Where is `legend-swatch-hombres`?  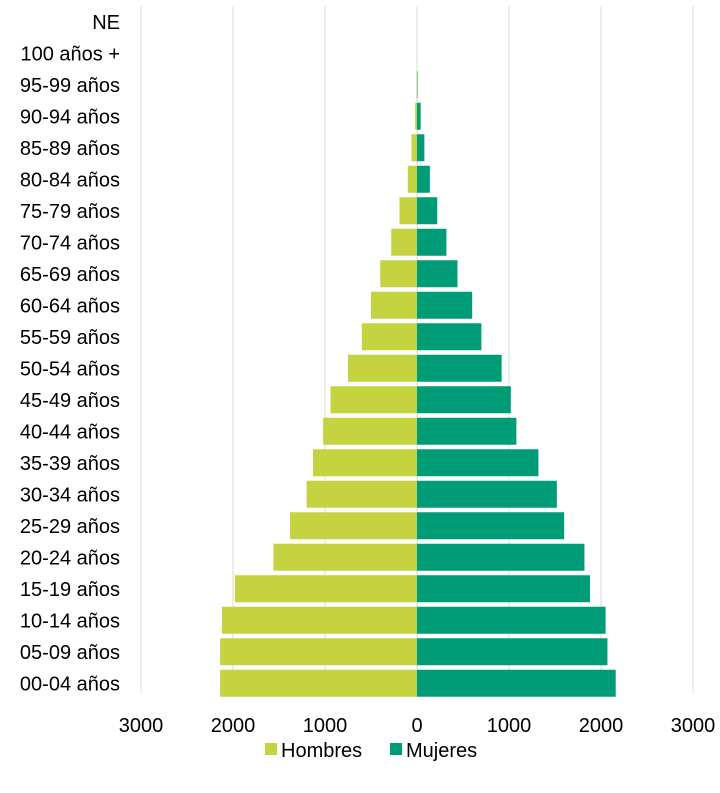
legend-swatch-hombres is located at coordinates (271, 749).